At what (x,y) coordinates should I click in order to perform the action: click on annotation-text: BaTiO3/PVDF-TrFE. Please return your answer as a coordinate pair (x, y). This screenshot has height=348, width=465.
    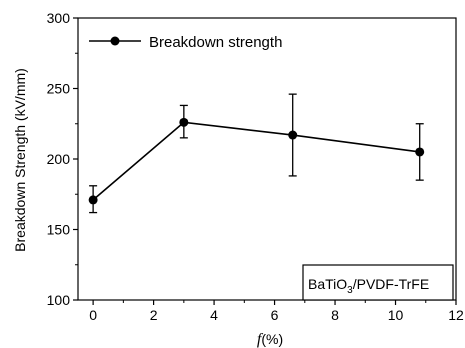
    Looking at the image, I should click on (368, 286).